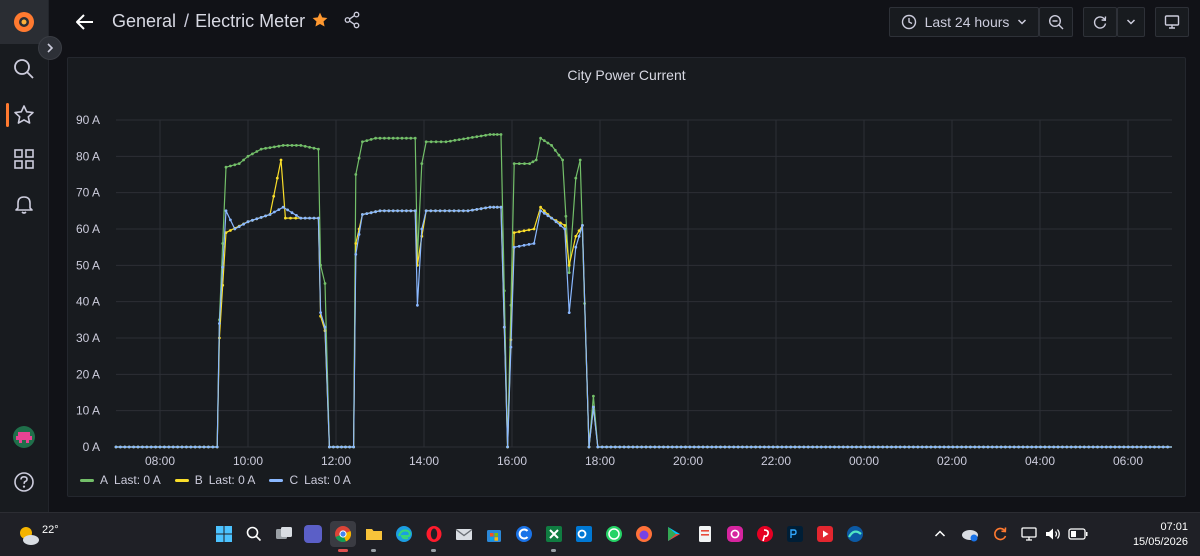 This screenshot has height=556, width=1200. Describe the element at coordinates (277, 178) in the screenshot. I see `series-point-b` at that location.